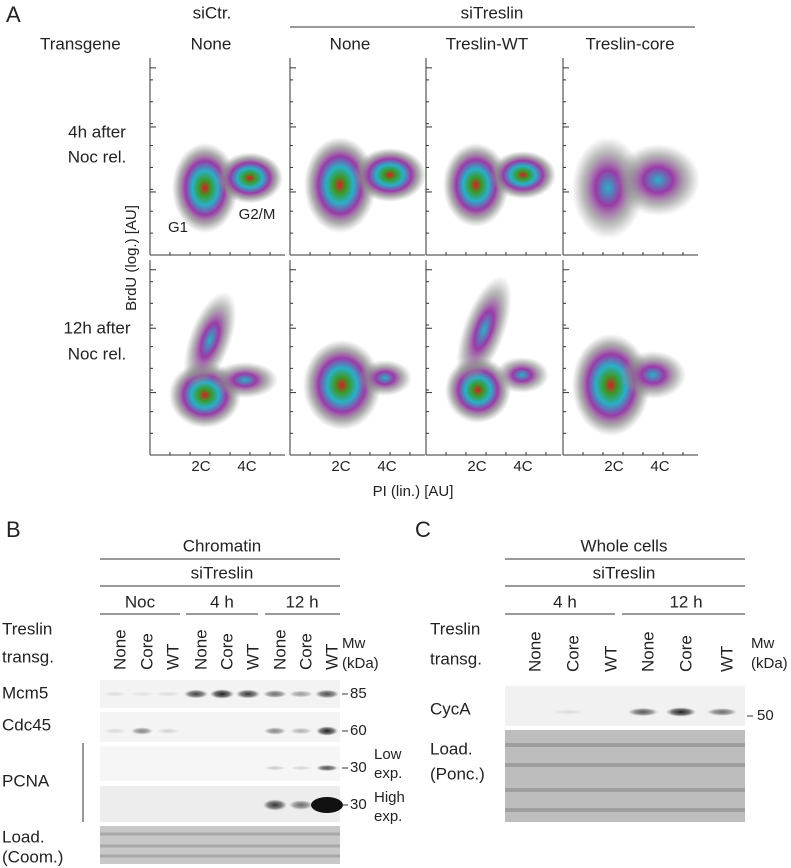 The height and width of the screenshot is (868, 791). Describe the element at coordinates (413, 491) in the screenshot. I see `x-axis-label: PI (lin.) [AU]` at that location.